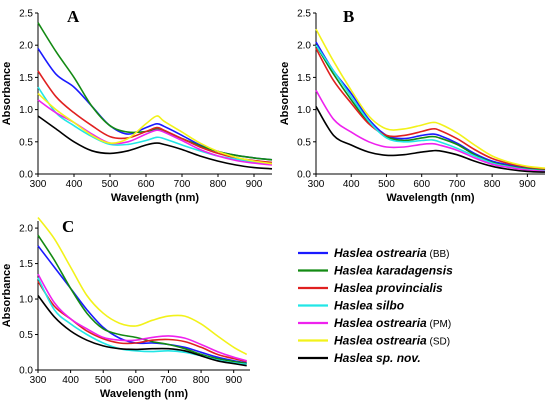  I want to click on legend-label: Haslea ostrearia (PM), so click(392, 323).